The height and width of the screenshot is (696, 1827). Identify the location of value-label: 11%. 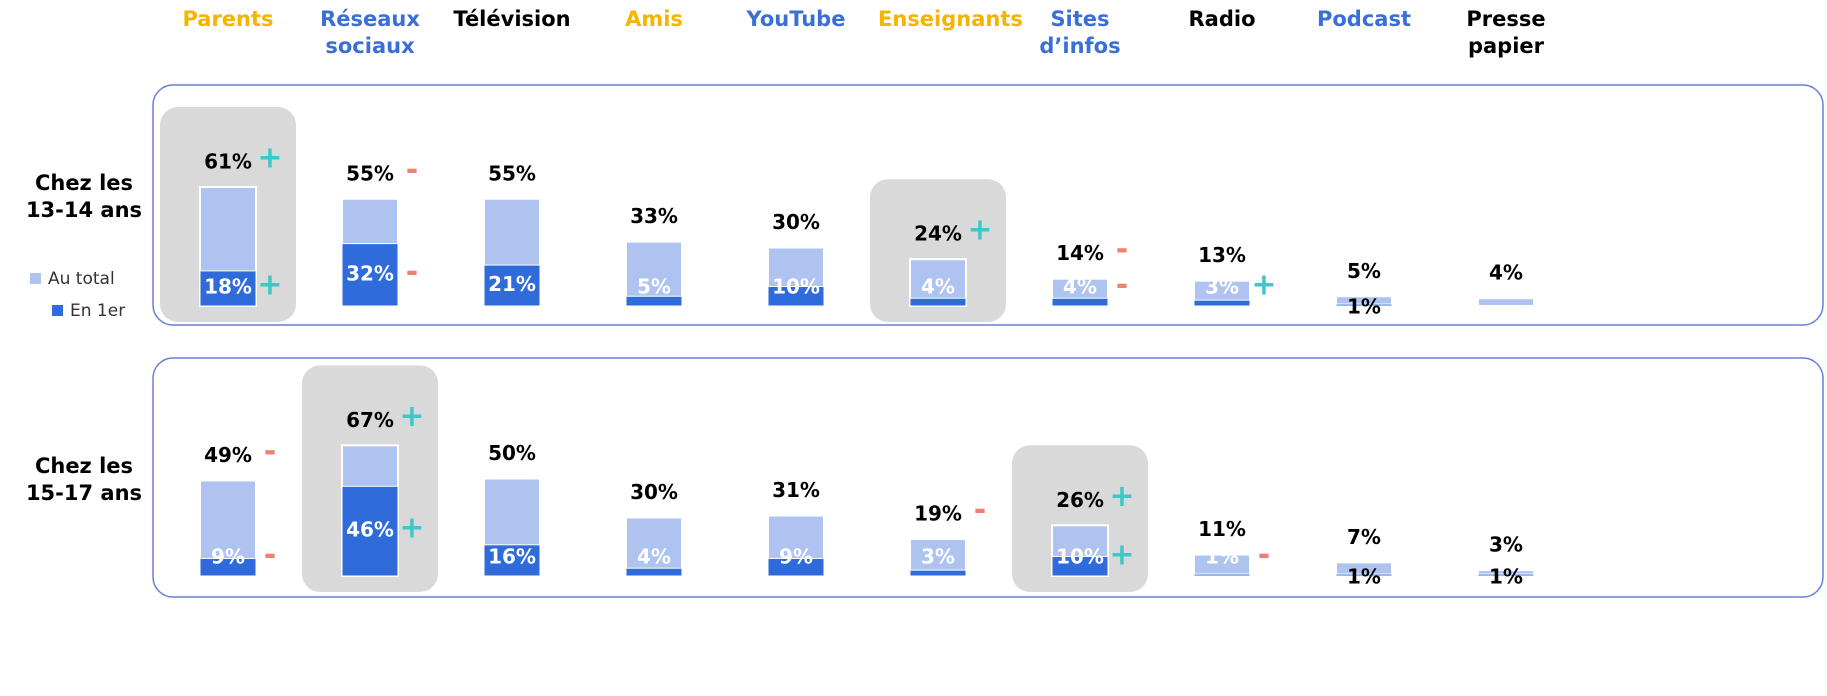
(1222, 529).